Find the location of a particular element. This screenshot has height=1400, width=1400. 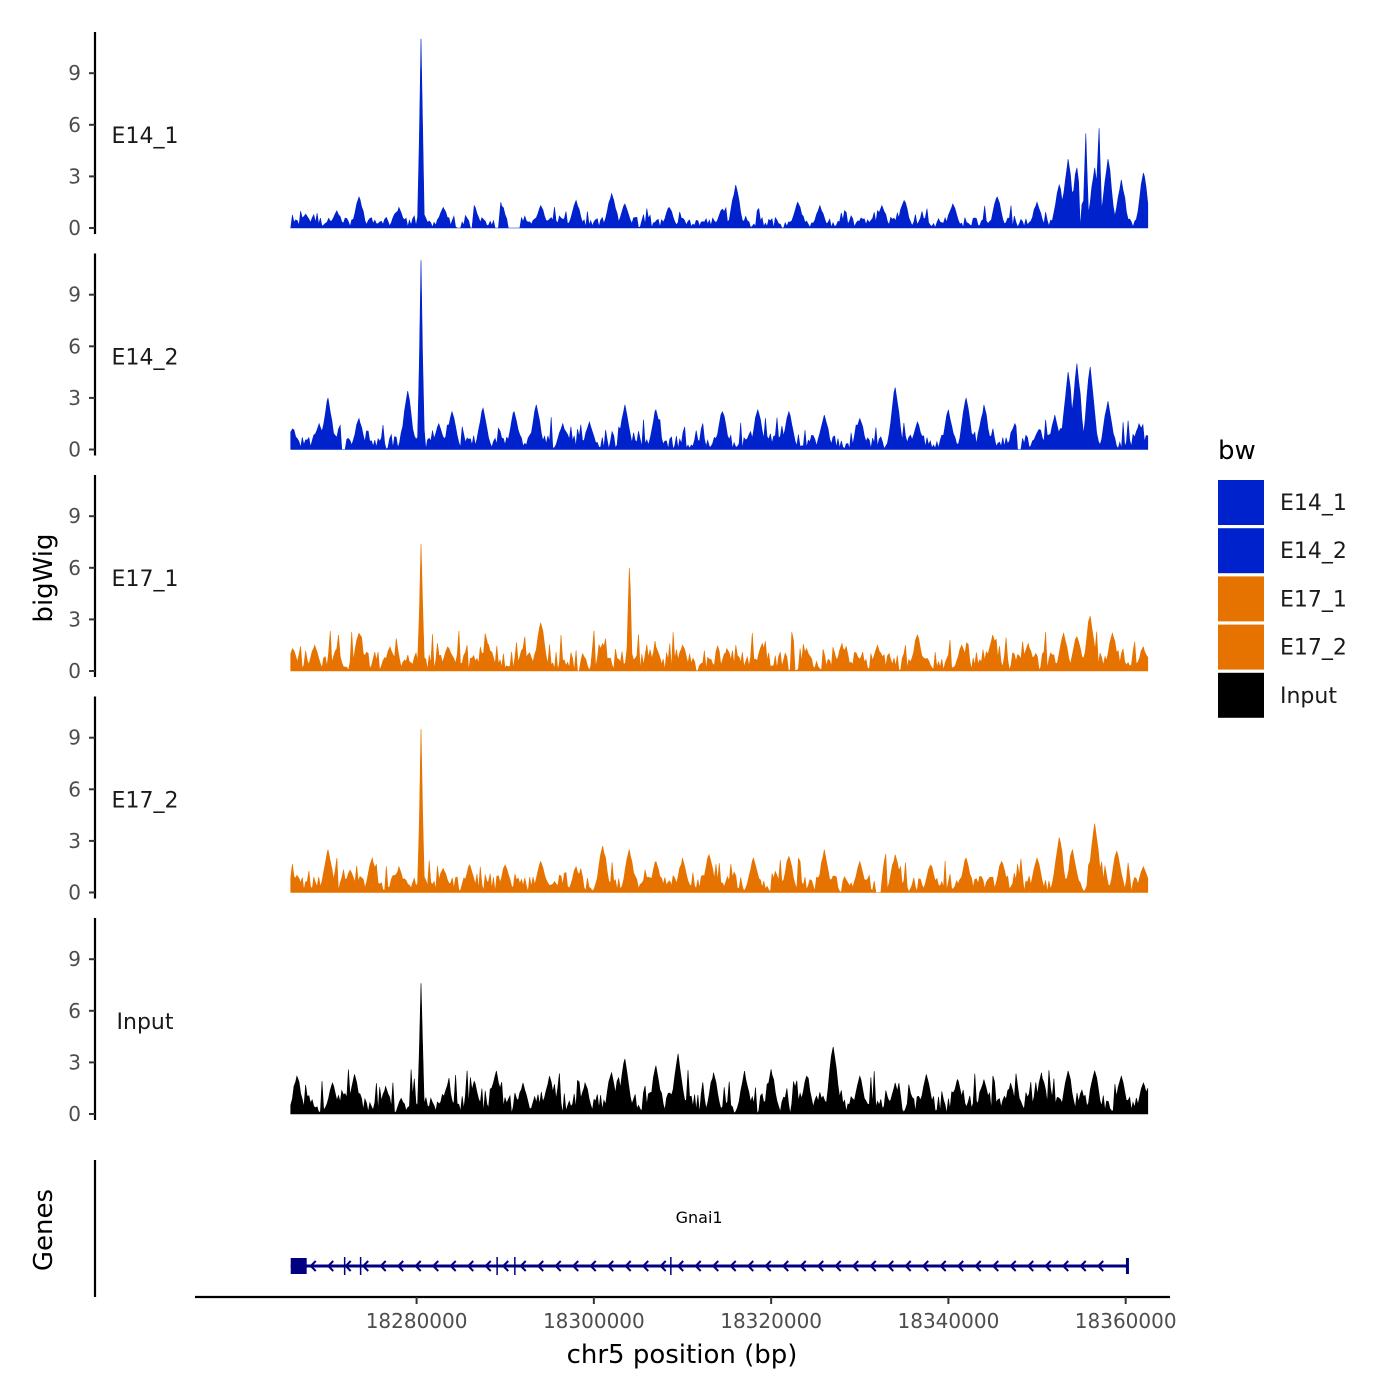

track-Input: 0 3 6 9 Input is located at coordinates (608, 1022).